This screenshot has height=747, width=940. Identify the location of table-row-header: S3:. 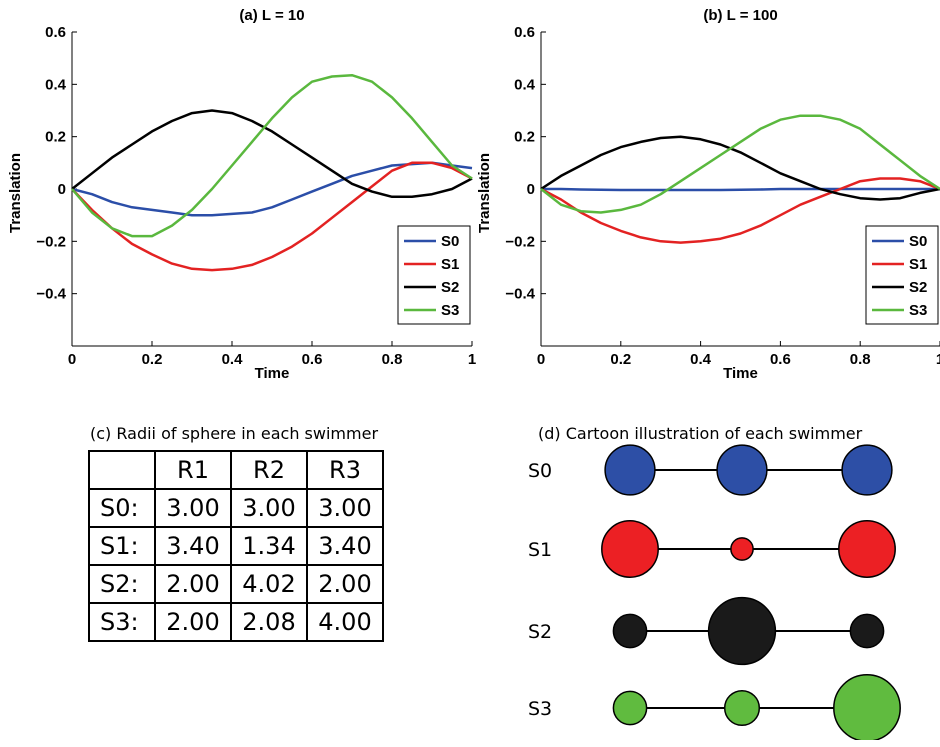
(122, 622).